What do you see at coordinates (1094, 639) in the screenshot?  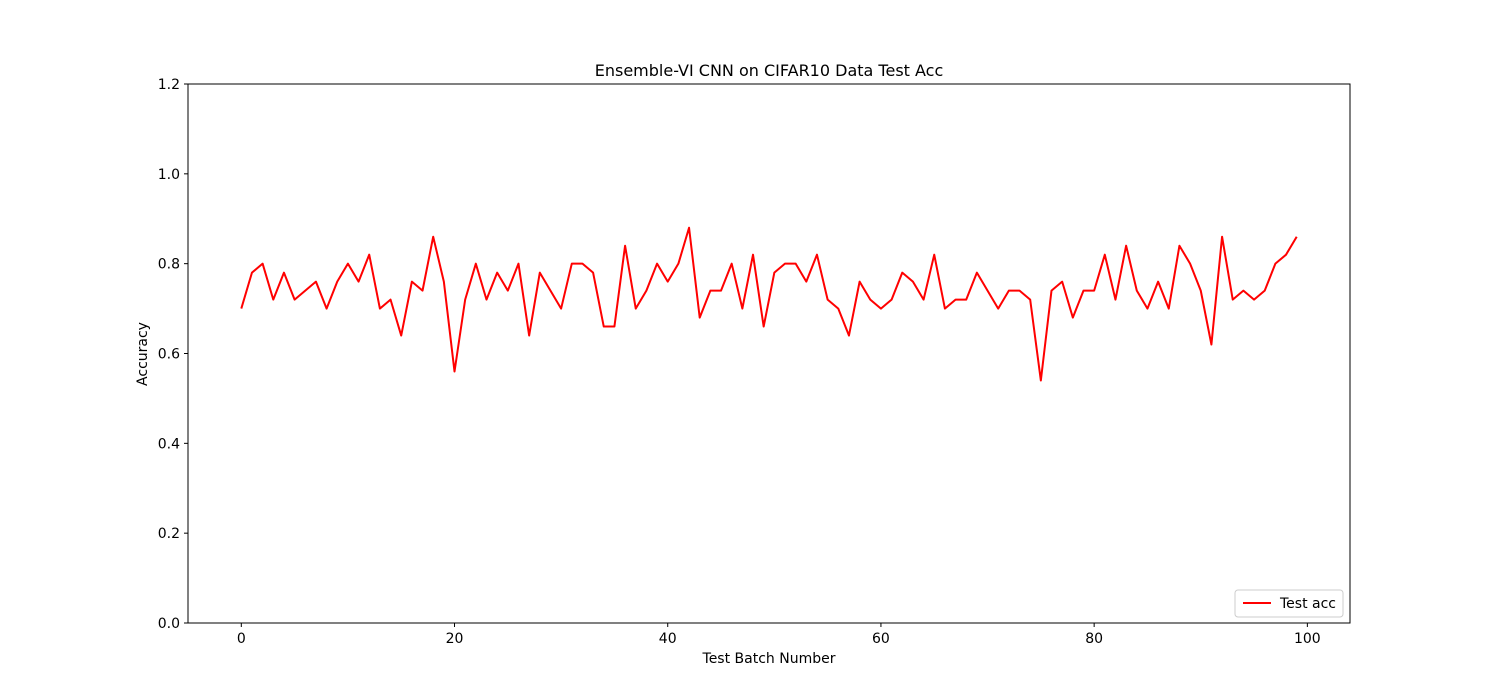 I see `x-tick-label: 80` at bounding box center [1094, 639].